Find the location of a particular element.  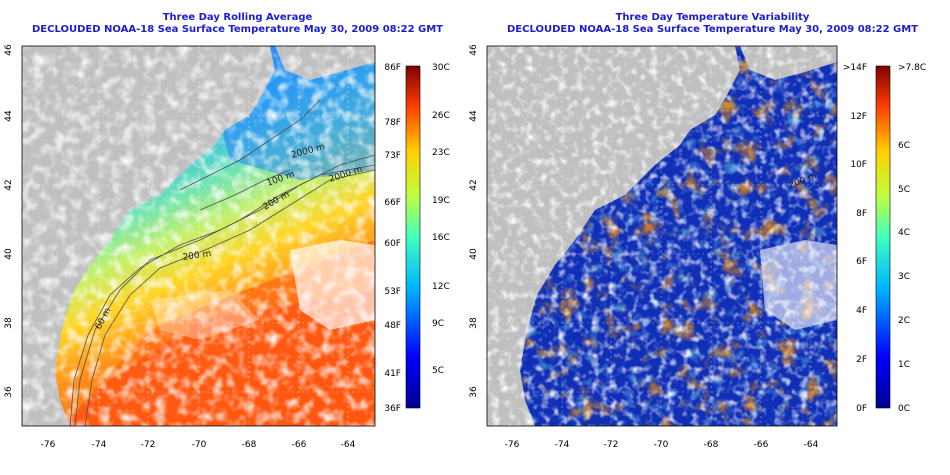

colorbar-tick-f: 36F is located at coordinates (392, 409).